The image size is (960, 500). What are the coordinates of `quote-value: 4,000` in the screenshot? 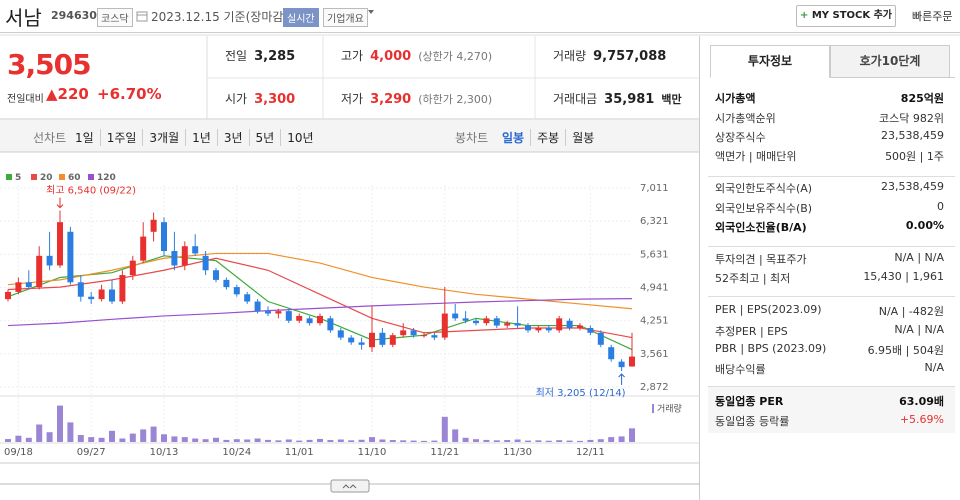 It's located at (391, 56).